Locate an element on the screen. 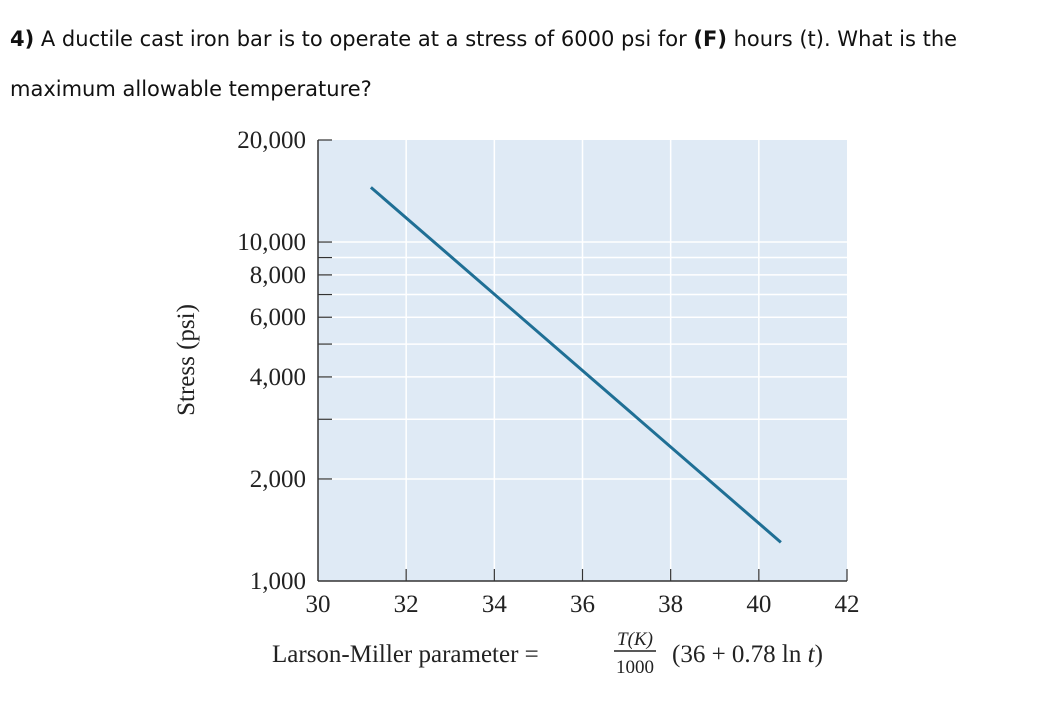  formula-variable: t is located at coordinates (812, 654).